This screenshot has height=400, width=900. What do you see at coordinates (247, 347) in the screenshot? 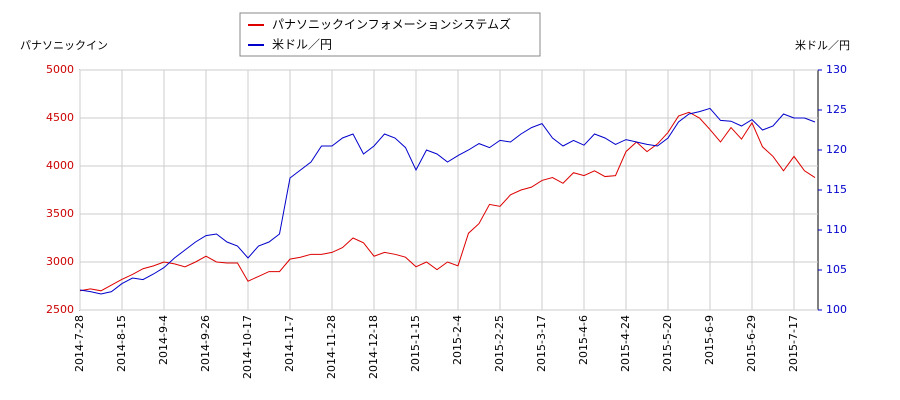
I see `x-tick-label: 2014-10-17` at bounding box center [247, 347].